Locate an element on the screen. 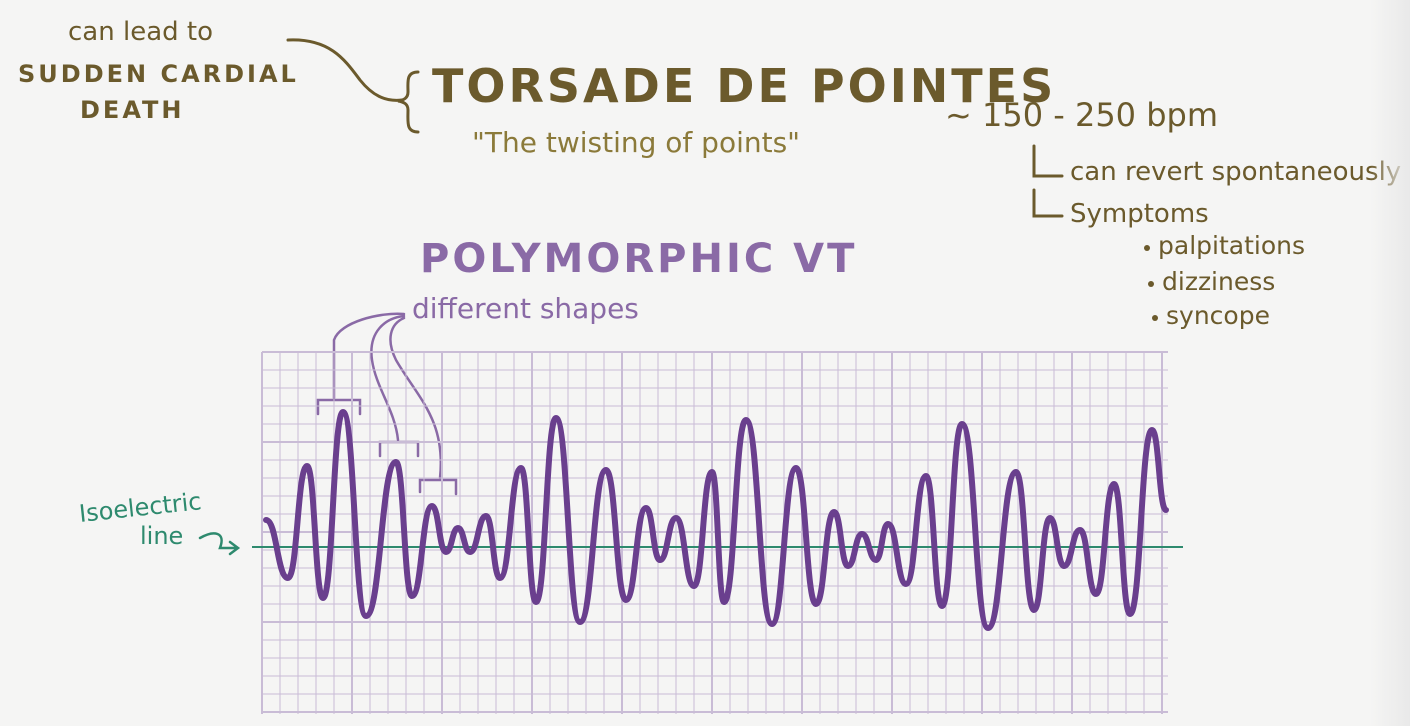  rate-note-revert: can revert spontaneously is located at coordinates (1235, 172).